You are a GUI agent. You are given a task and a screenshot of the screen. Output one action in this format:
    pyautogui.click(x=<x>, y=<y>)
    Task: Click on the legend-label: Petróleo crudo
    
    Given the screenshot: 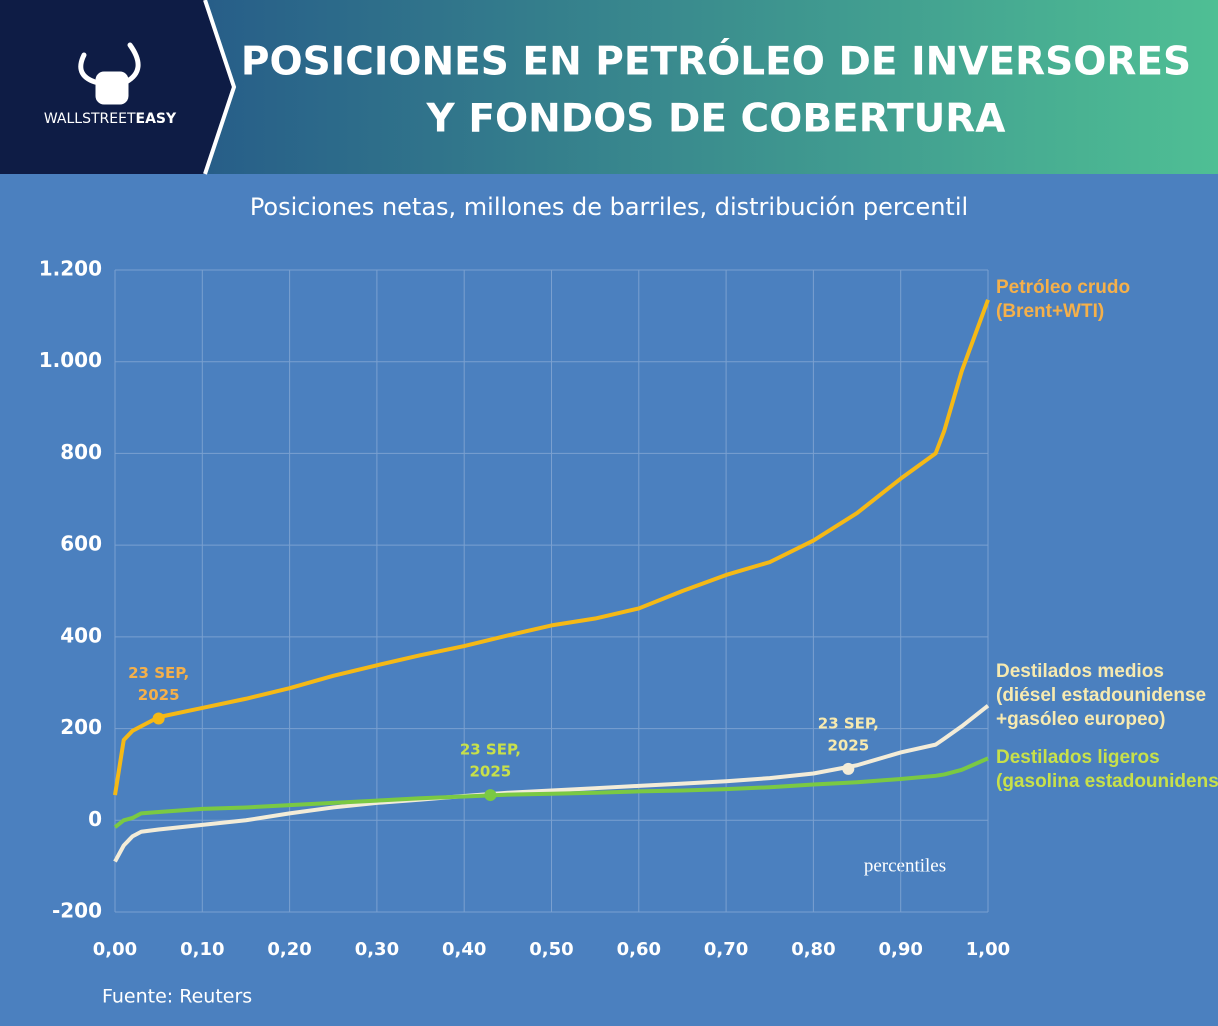 What is the action you would take?
    pyautogui.click(x=1063, y=287)
    